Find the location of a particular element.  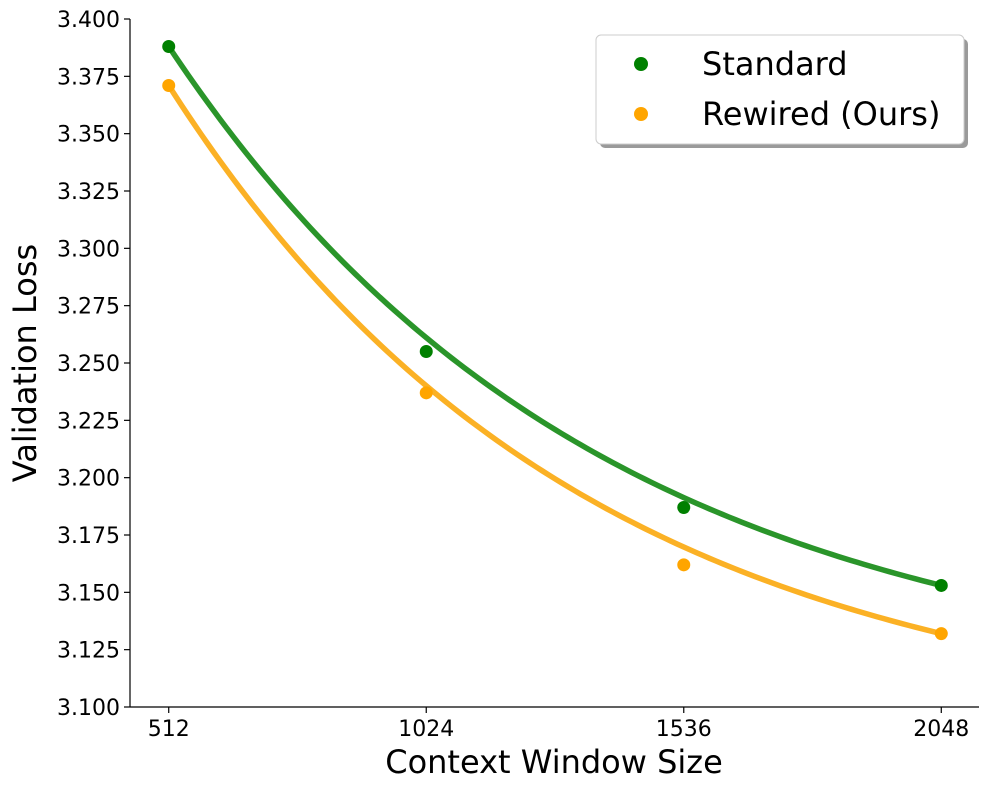

y-tick-label: 3.100 is located at coordinates (88, 708).